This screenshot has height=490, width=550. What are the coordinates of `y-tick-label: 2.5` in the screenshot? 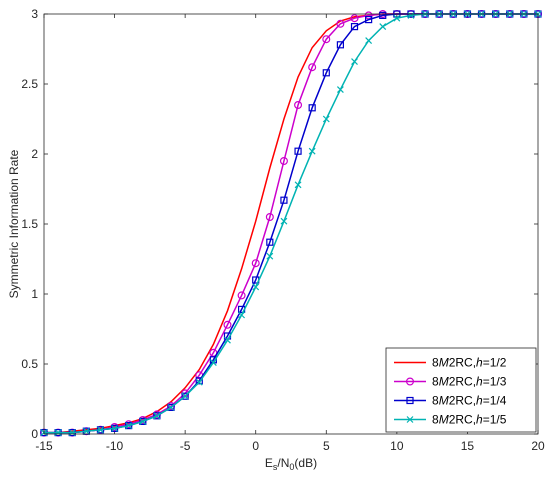 It's located at (29, 84).